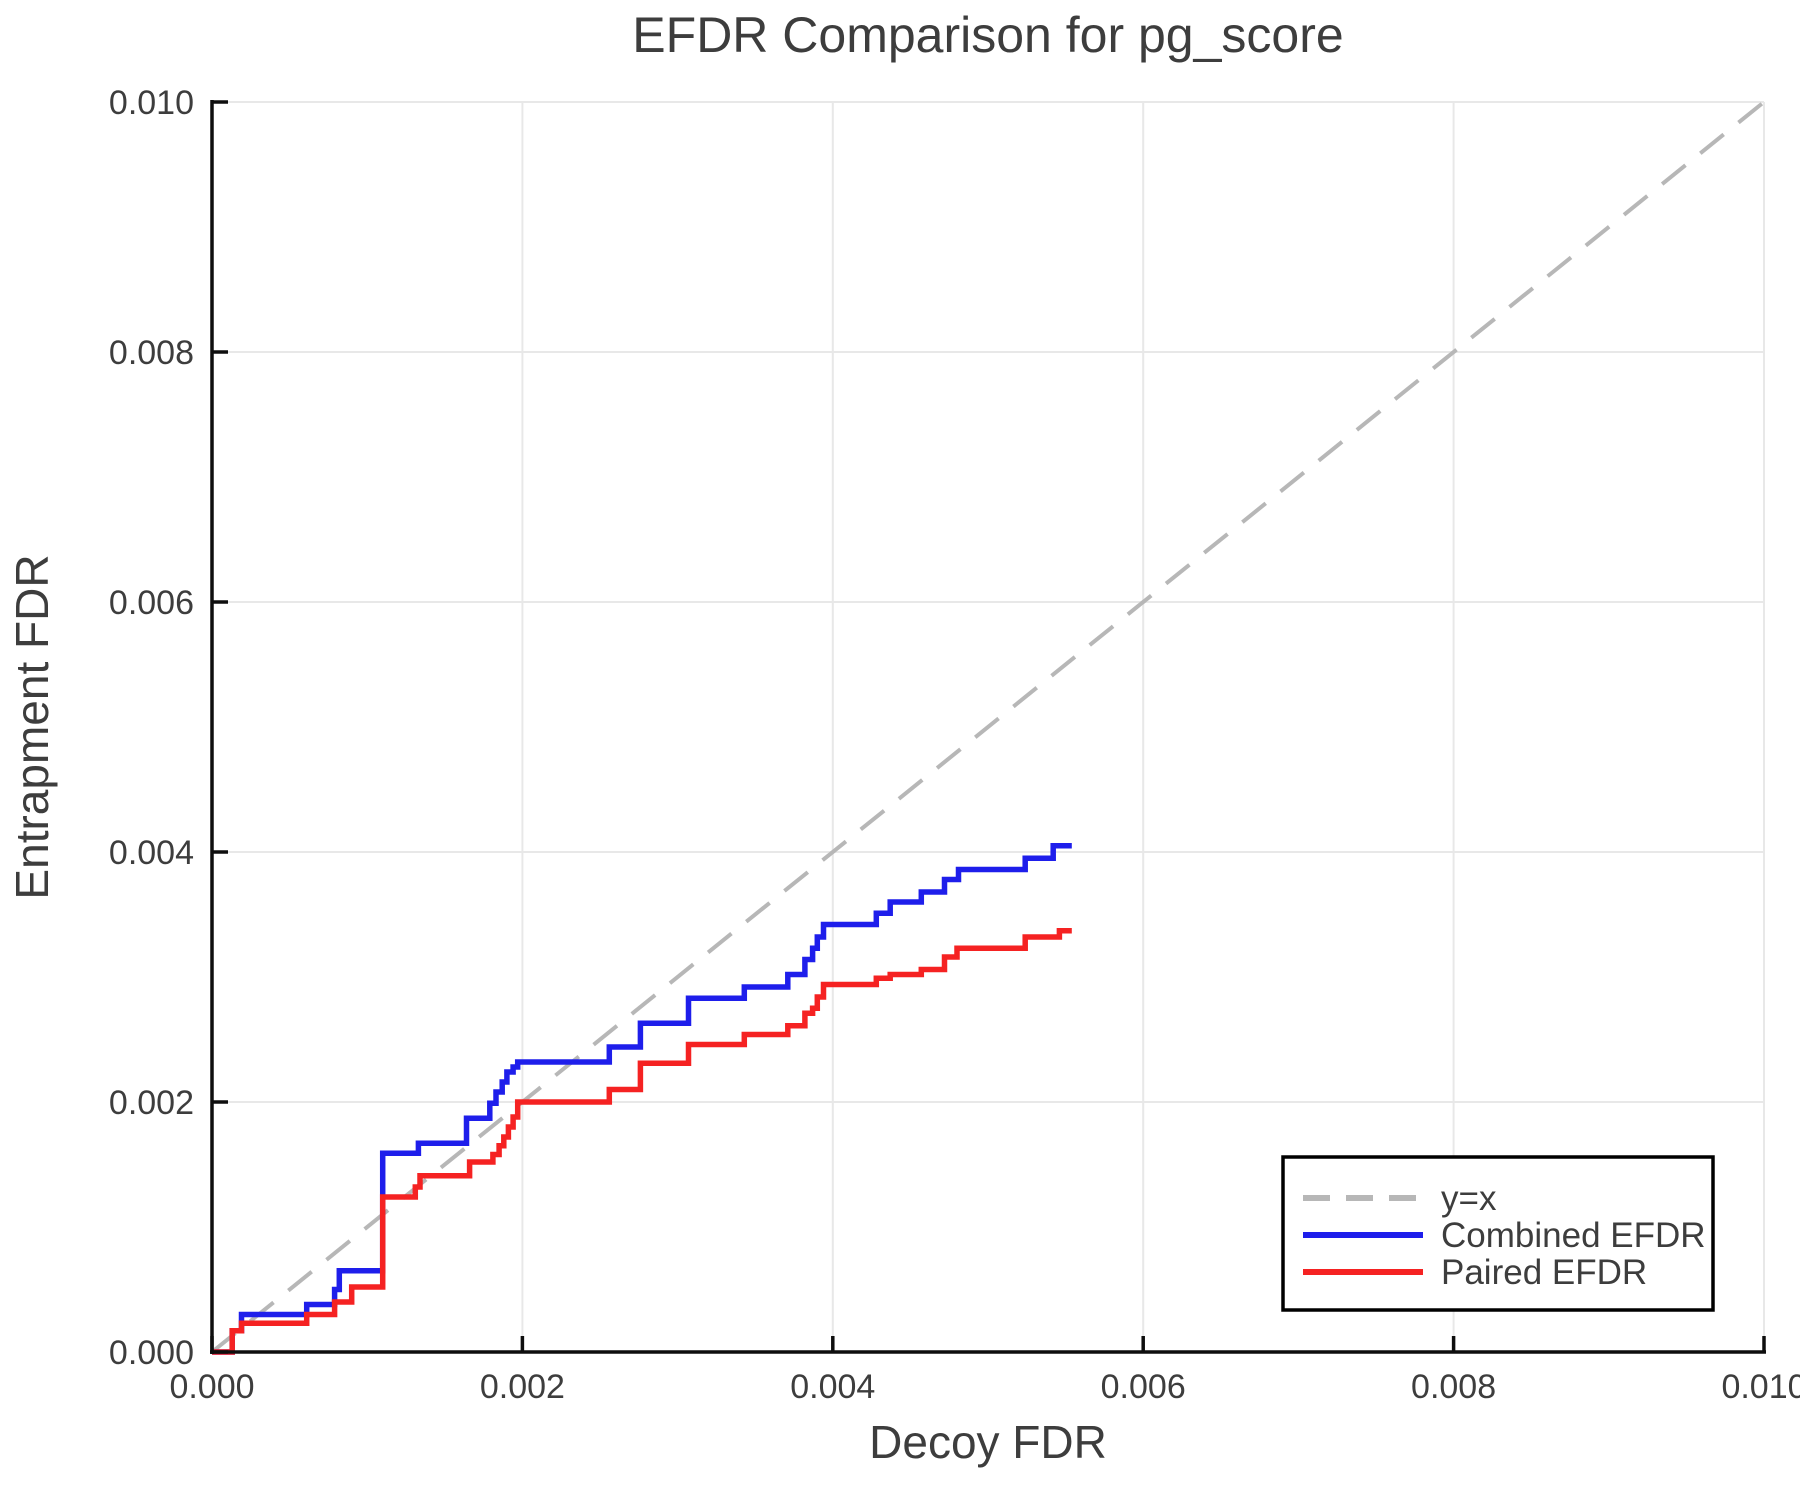 This screenshot has width=1800, height=1500. I want to click on legend-entry-yx: y=x, so click(1400, 1198).